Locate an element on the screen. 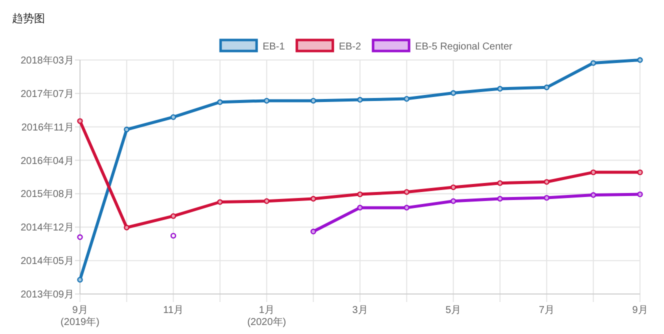 The height and width of the screenshot is (334, 664). legend-label: EB-2 is located at coordinates (350, 47).